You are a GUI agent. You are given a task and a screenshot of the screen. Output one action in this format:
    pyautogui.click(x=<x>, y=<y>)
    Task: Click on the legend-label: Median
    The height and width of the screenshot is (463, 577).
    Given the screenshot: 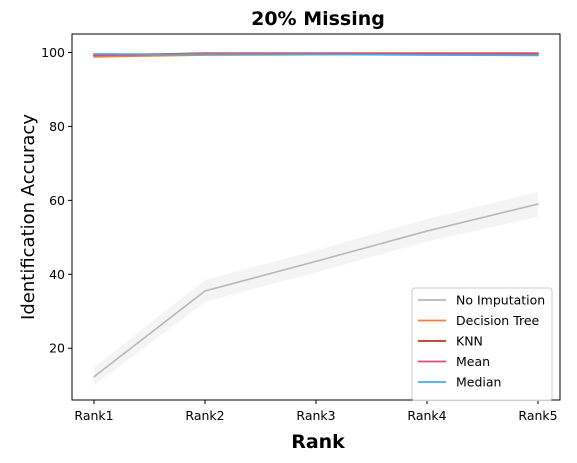 What is the action you would take?
    pyautogui.click(x=478, y=382)
    